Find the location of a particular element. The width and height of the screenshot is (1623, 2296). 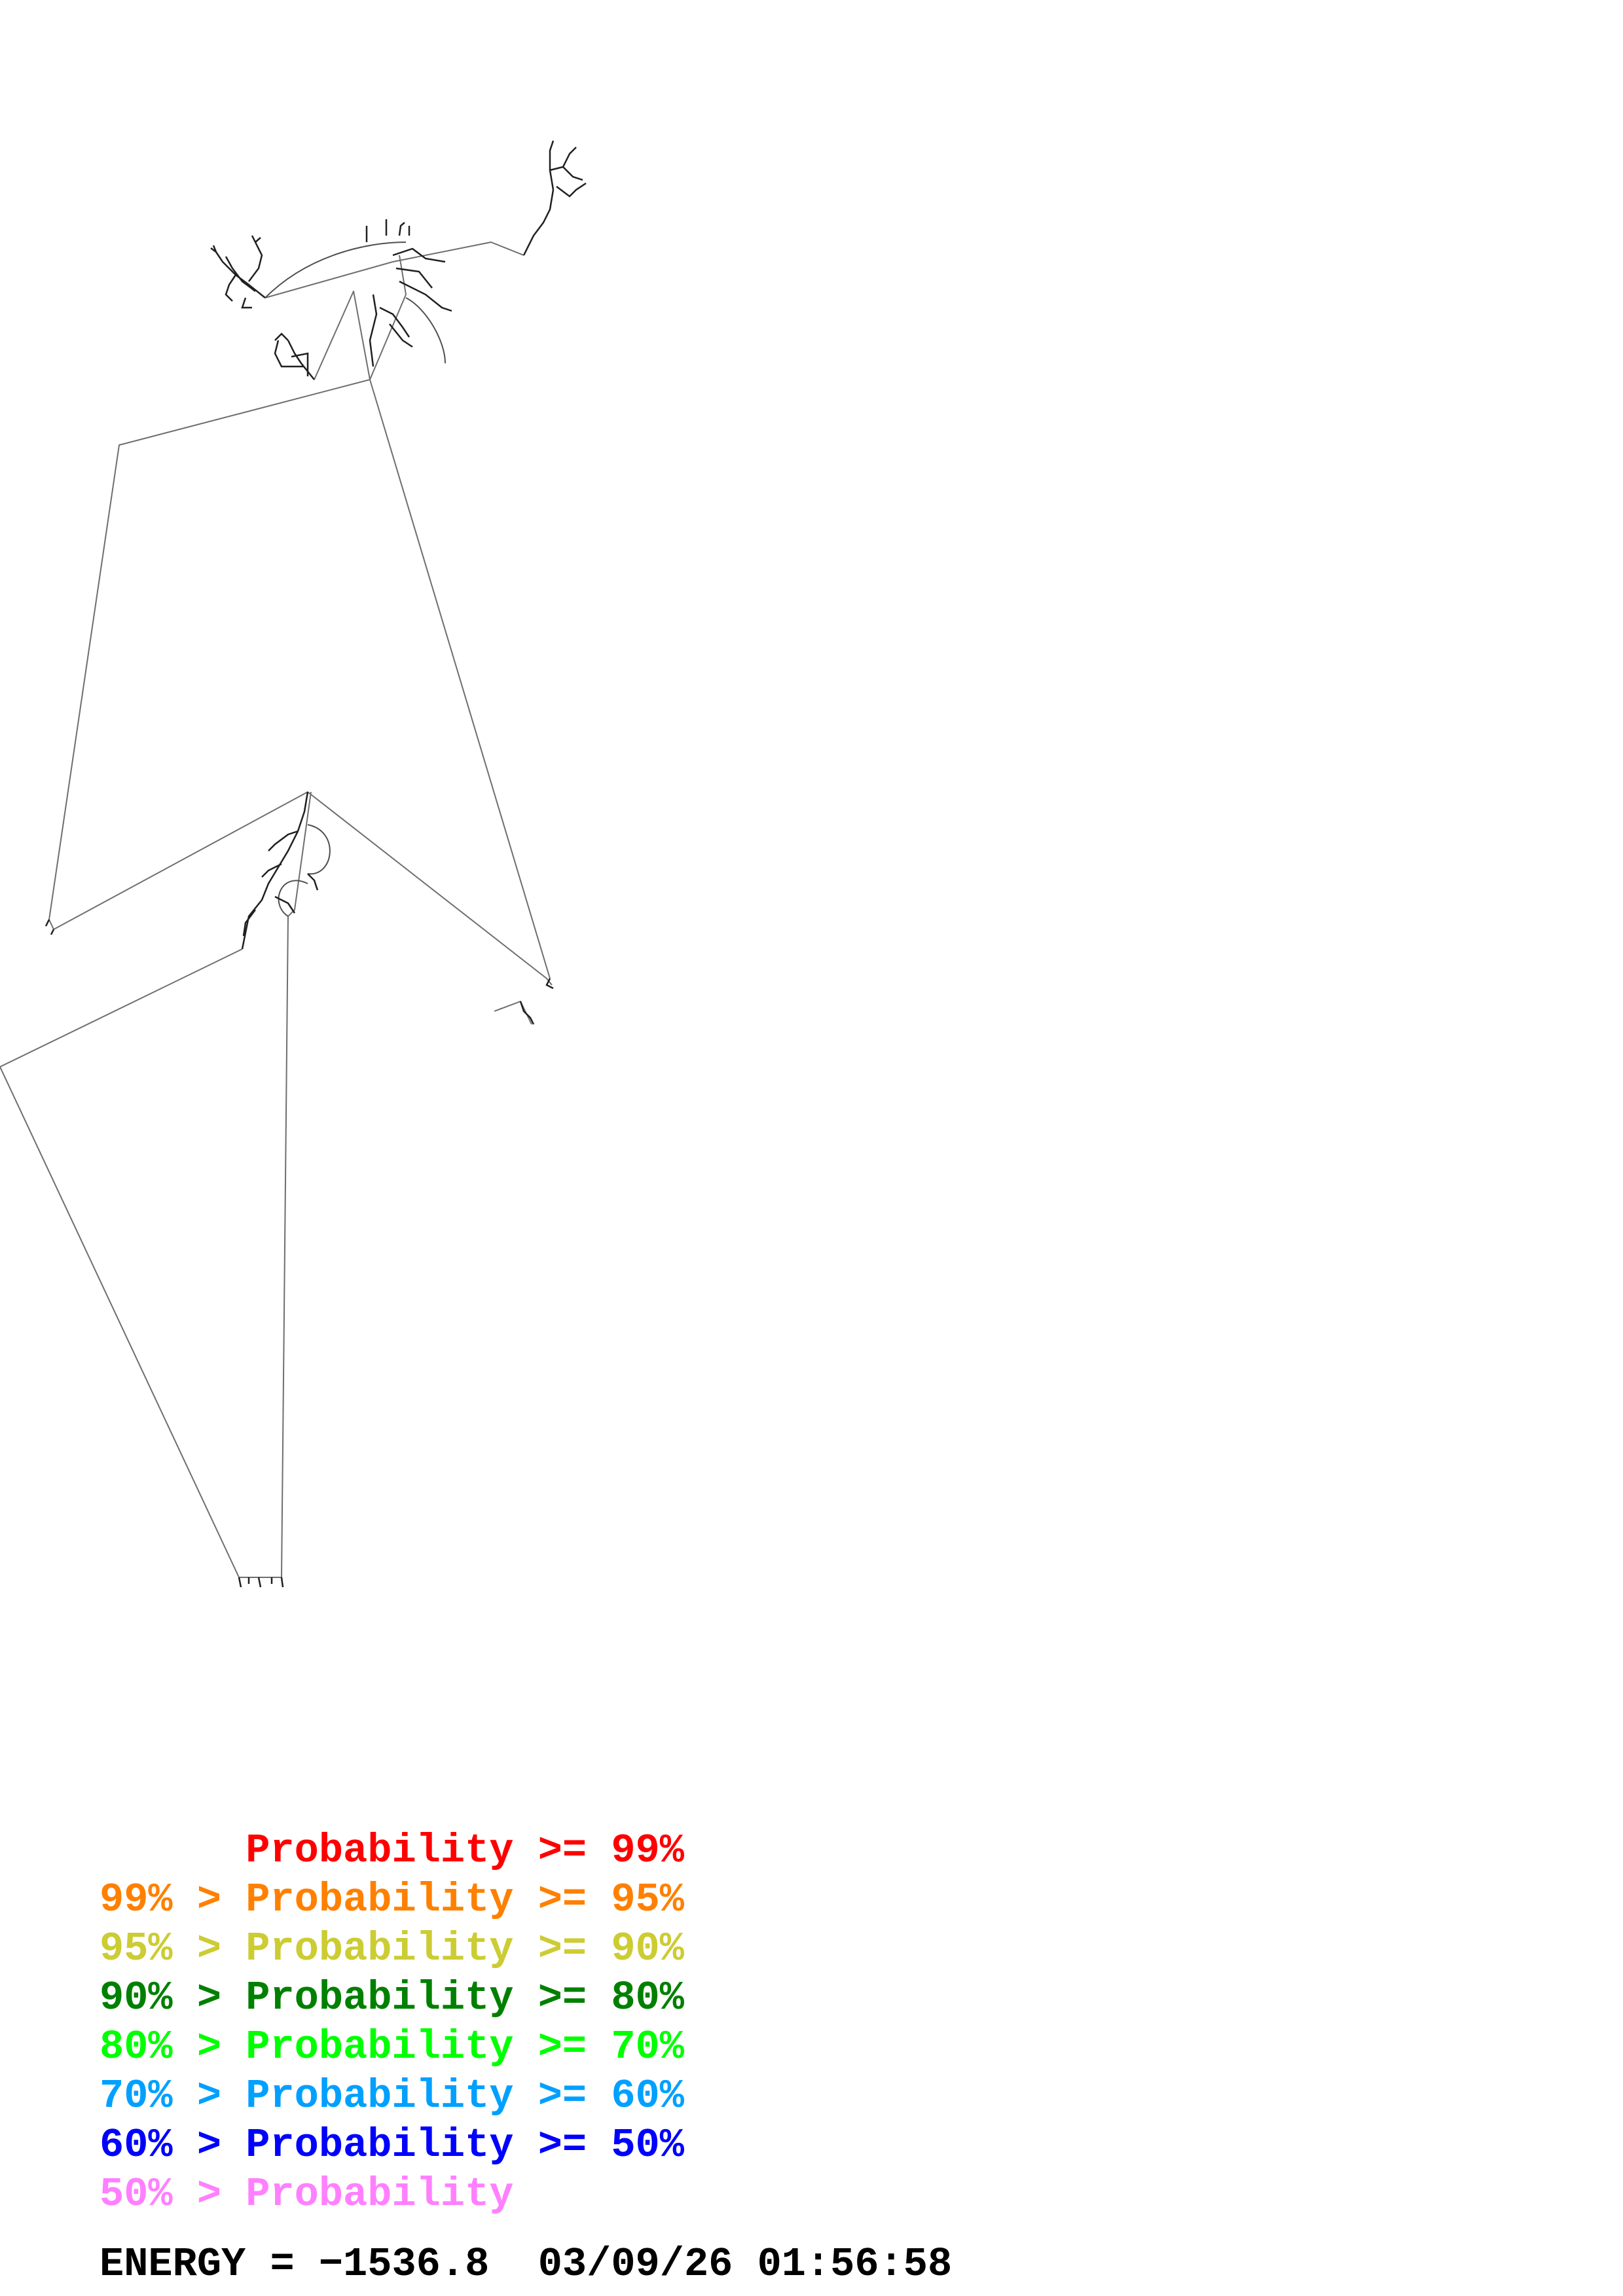

backbone-upper-loop is located at coordinates (300, 682).